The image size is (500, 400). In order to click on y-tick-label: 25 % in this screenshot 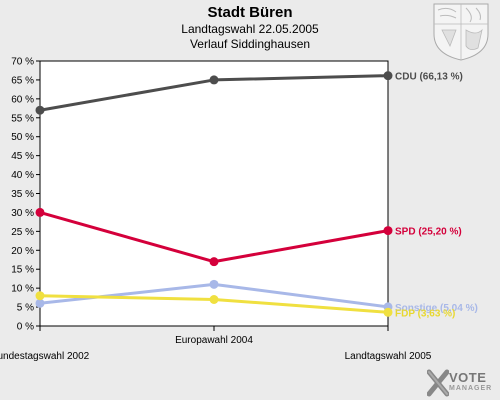, I will do `click(22, 232)`.